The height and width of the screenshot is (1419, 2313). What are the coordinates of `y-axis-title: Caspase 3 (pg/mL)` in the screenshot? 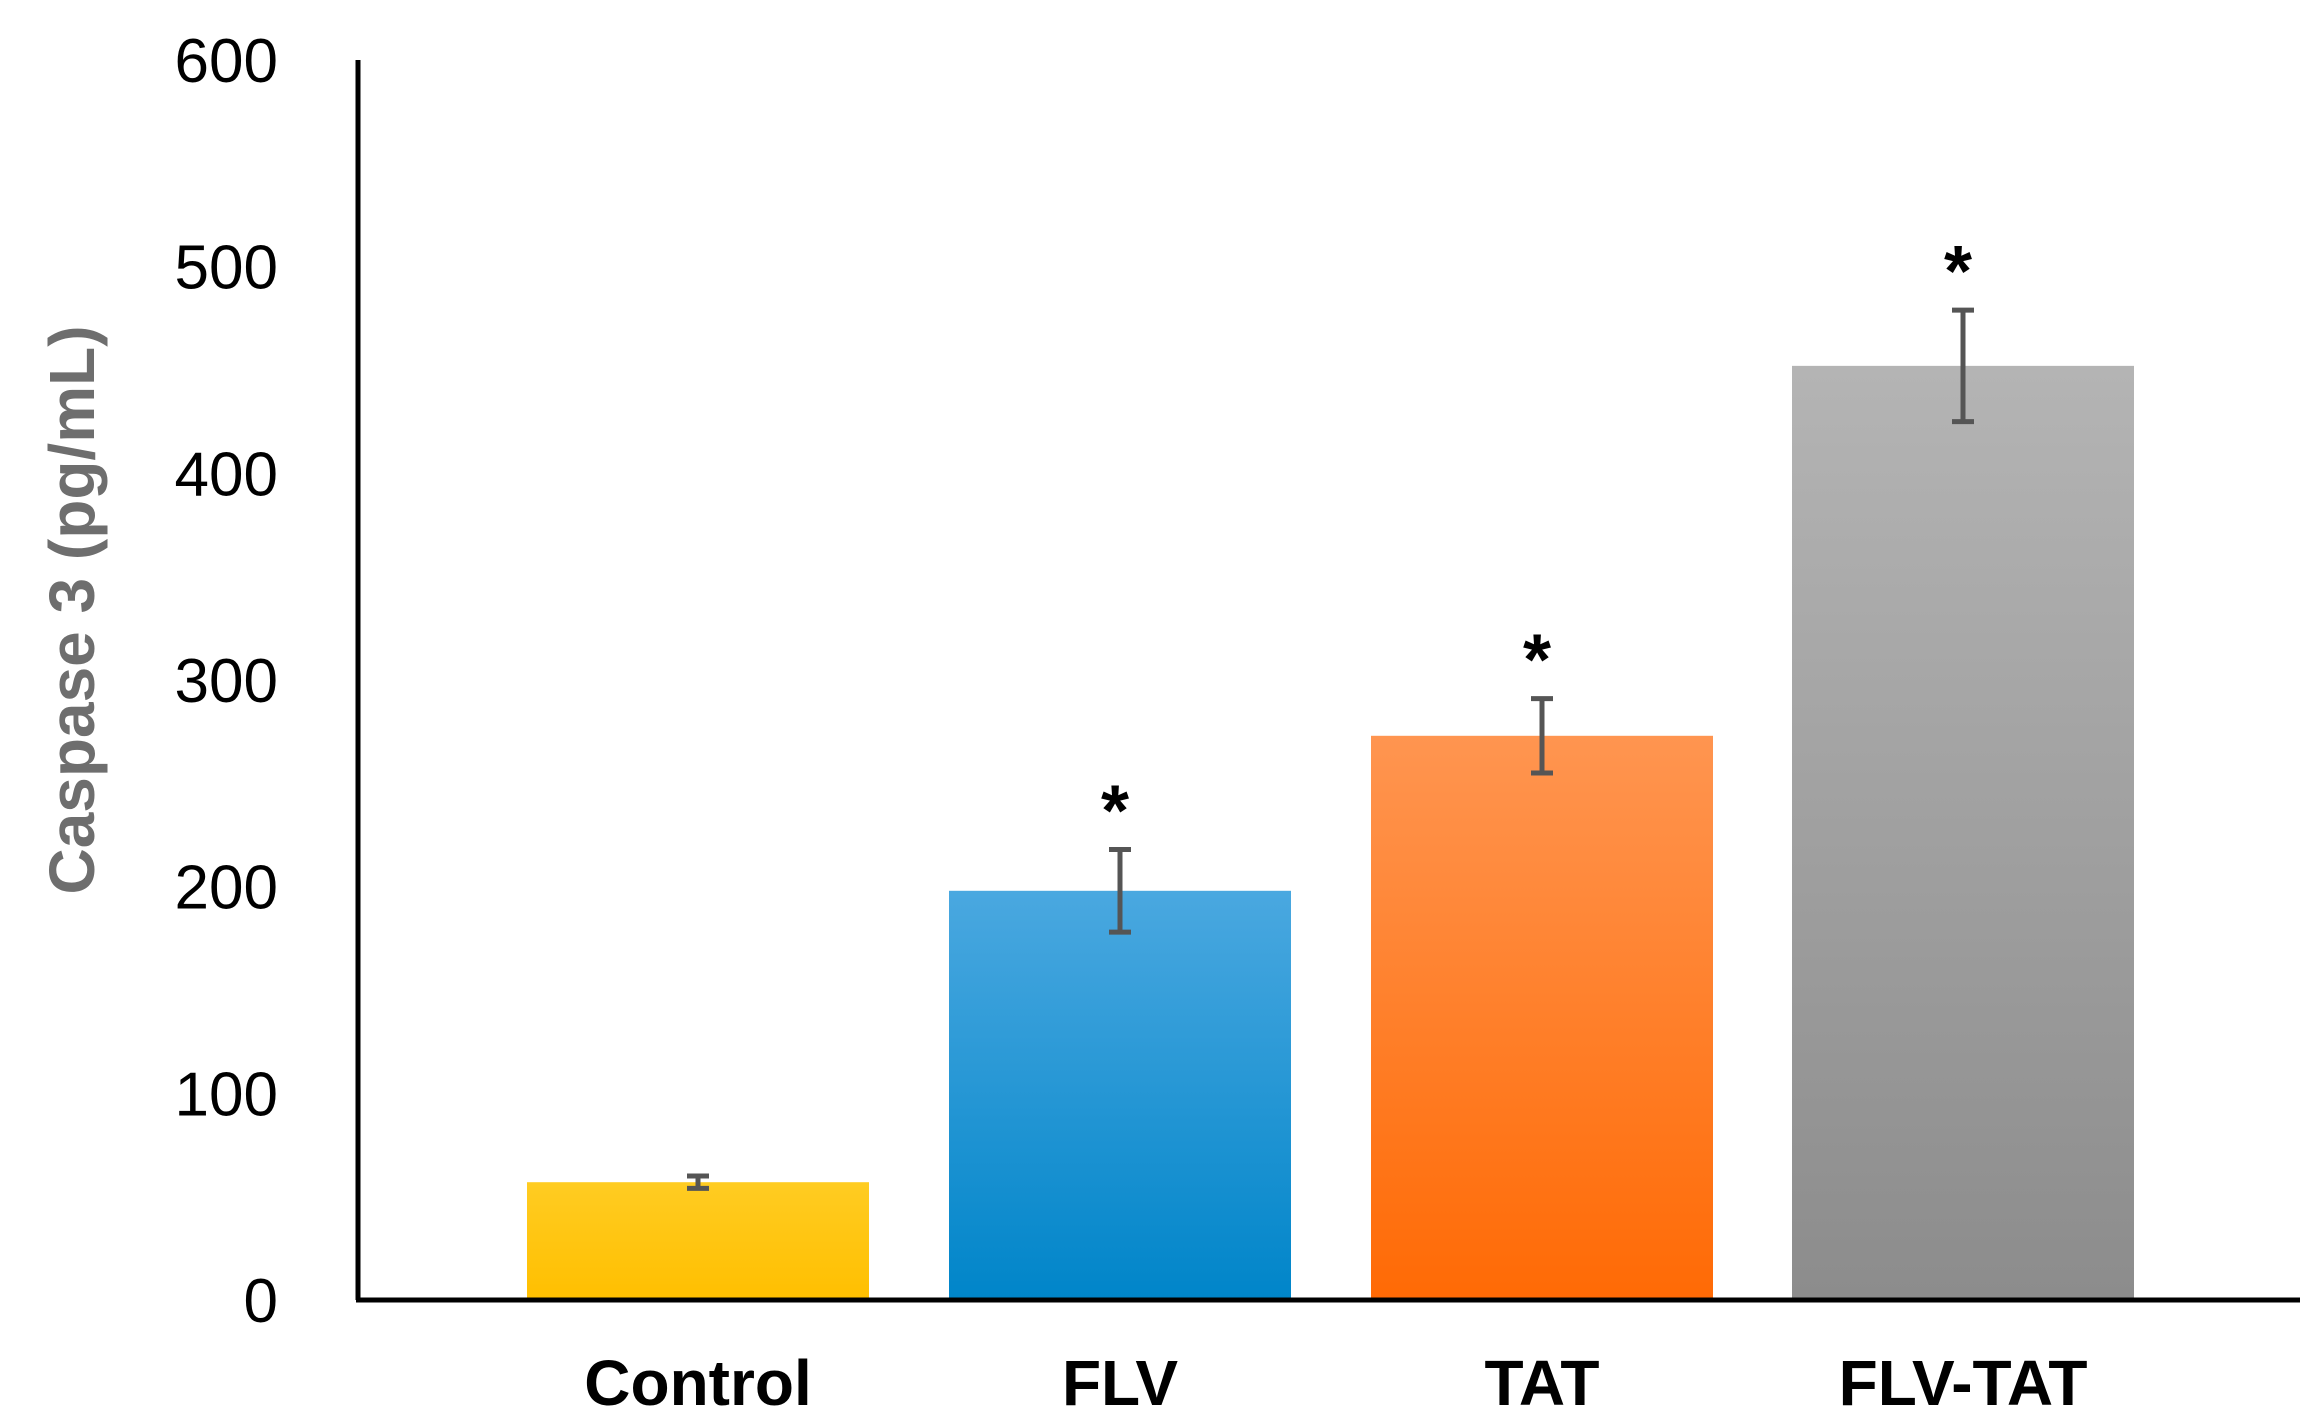 It's located at (72, 609).